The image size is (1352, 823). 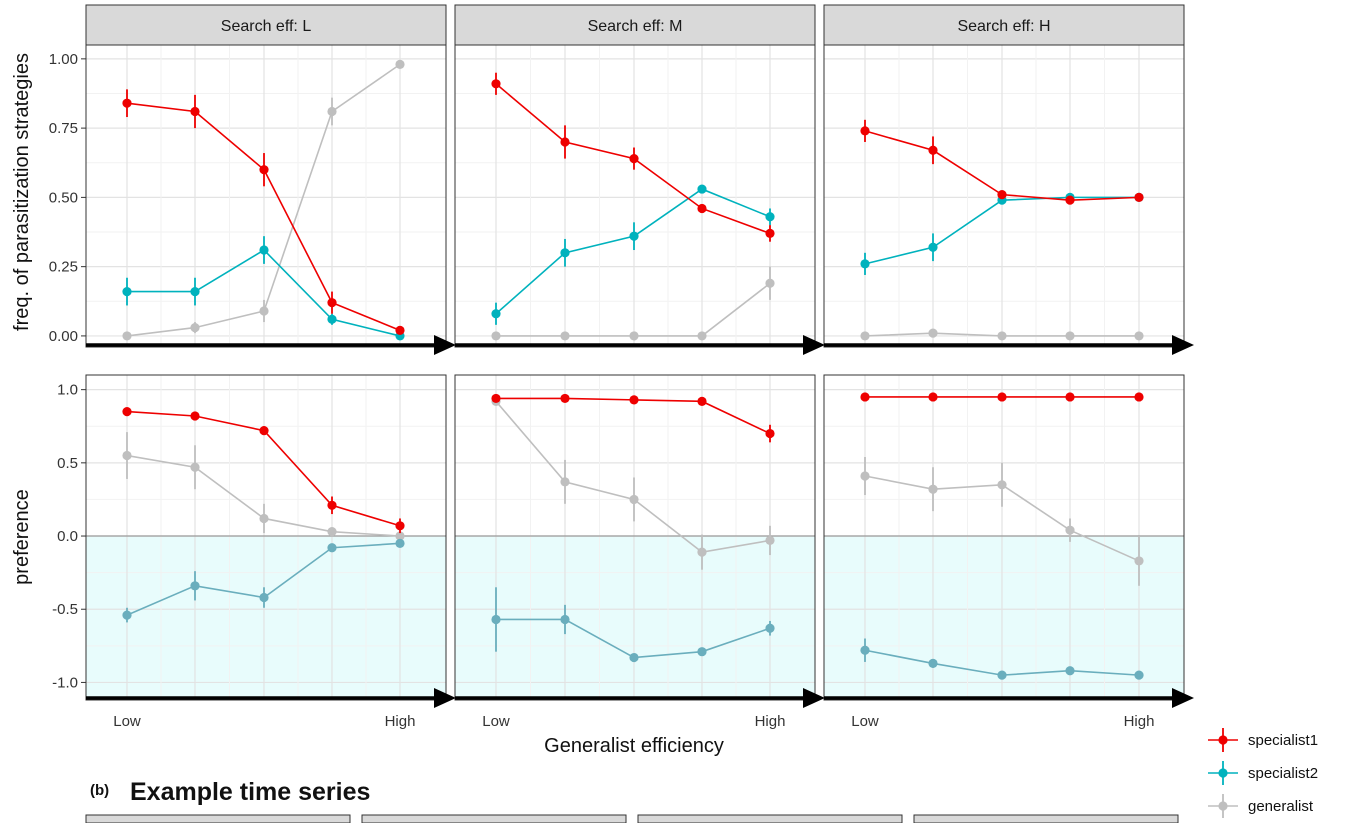 I want to click on panel-preference-h: Low High, so click(x=1008, y=552).